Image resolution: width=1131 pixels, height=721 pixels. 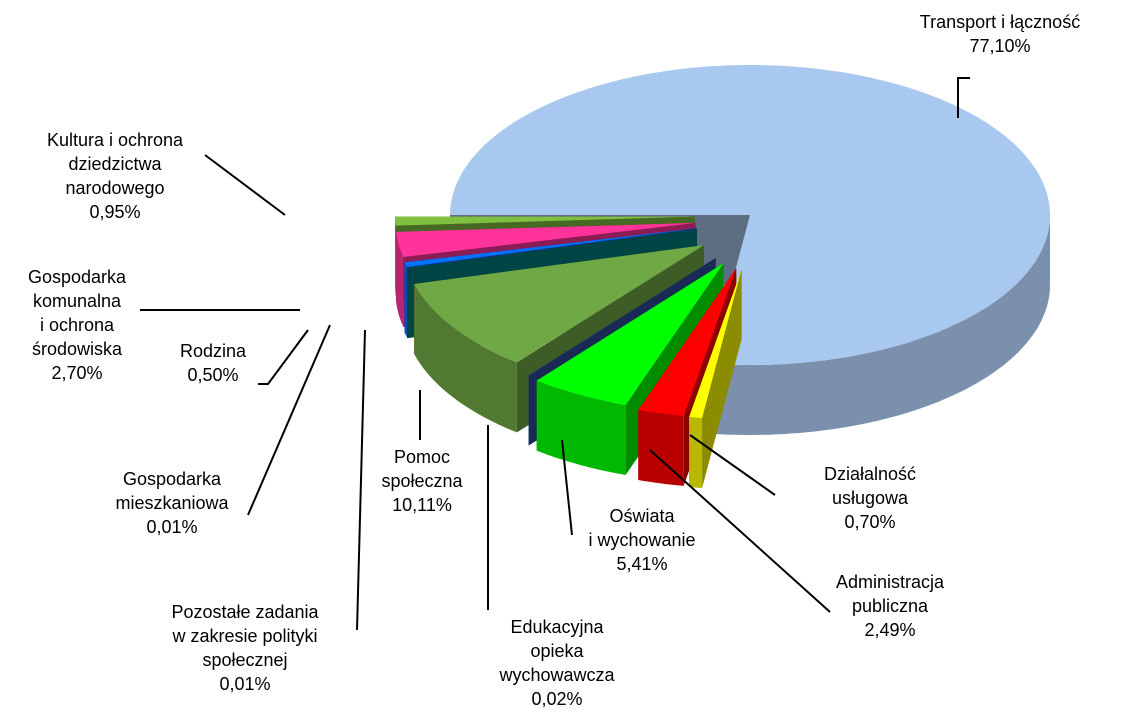 I want to click on category-label: Rodzina, so click(x=213, y=351).